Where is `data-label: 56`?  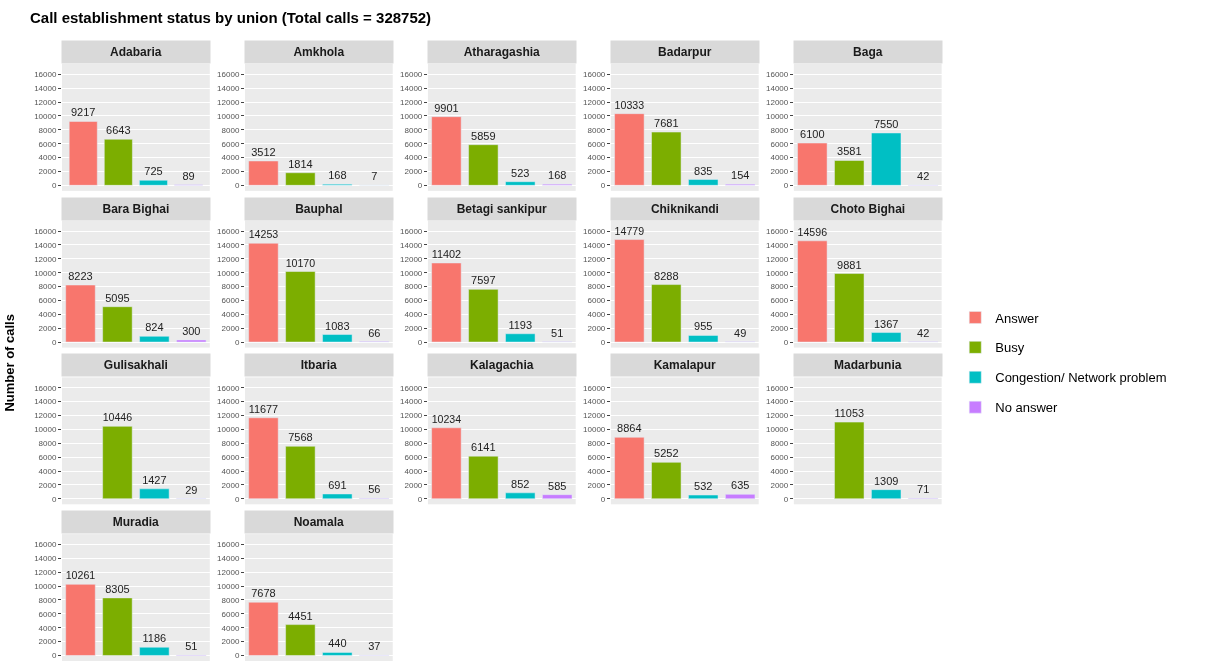 data-label: 56 is located at coordinates (374, 489).